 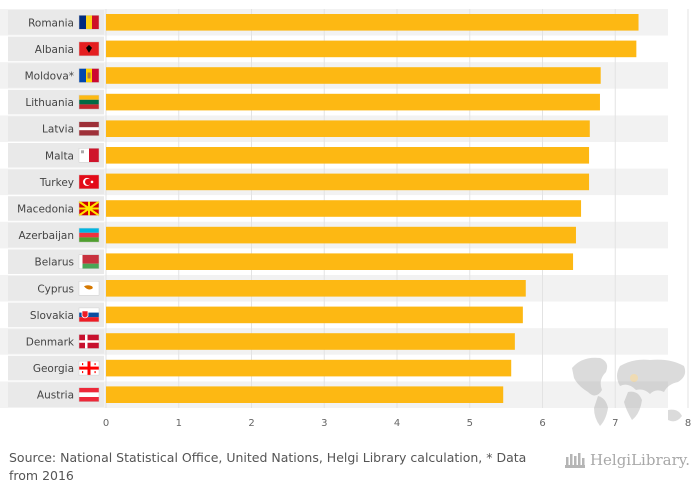 I want to click on x-tick-label: 8, so click(x=688, y=423).